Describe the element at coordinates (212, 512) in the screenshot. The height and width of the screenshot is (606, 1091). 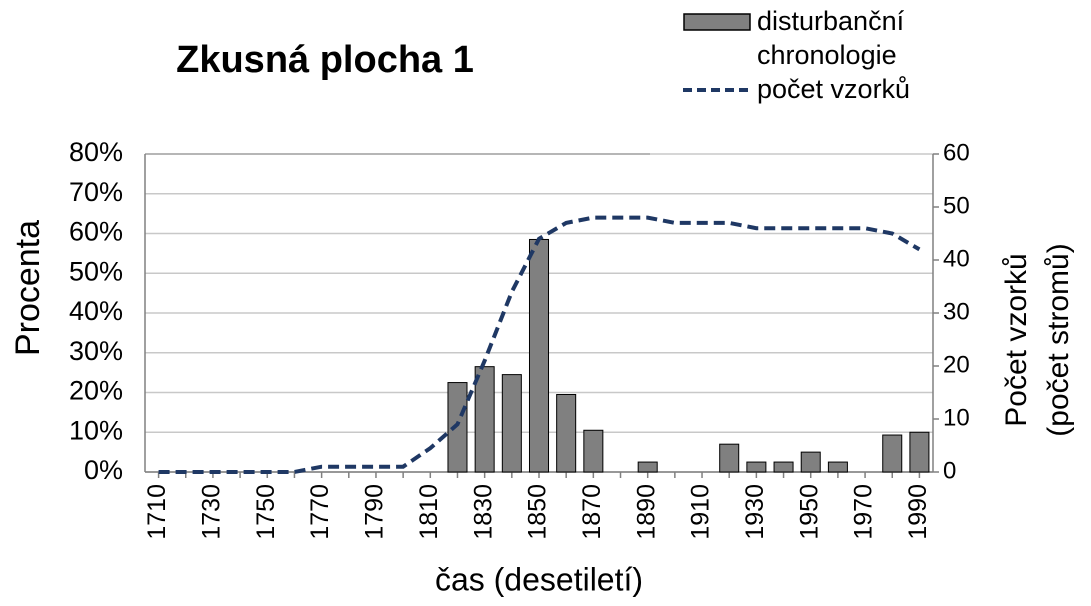
I see `x-tick-label: 1730` at that location.